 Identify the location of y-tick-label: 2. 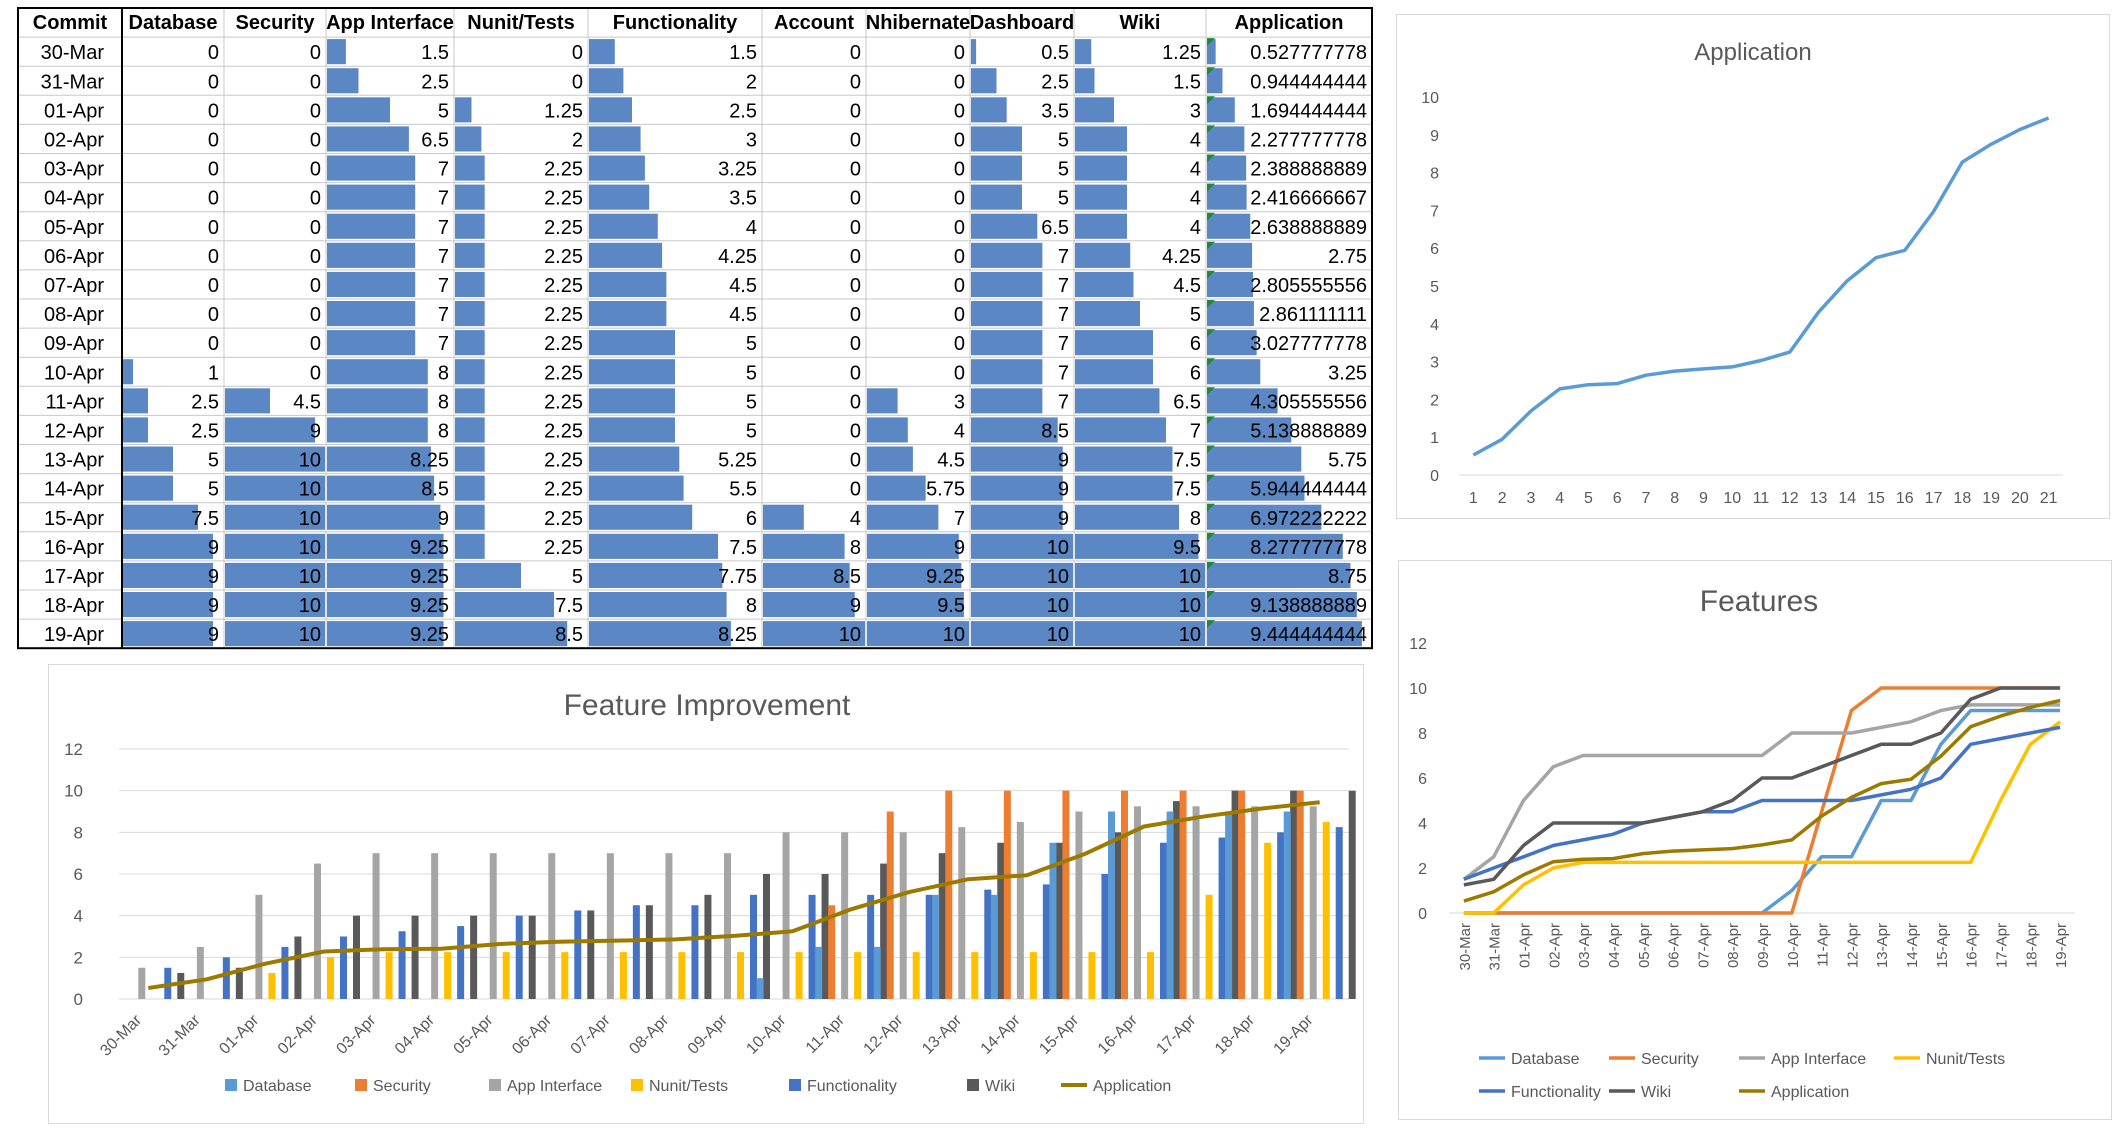
(1422, 869).